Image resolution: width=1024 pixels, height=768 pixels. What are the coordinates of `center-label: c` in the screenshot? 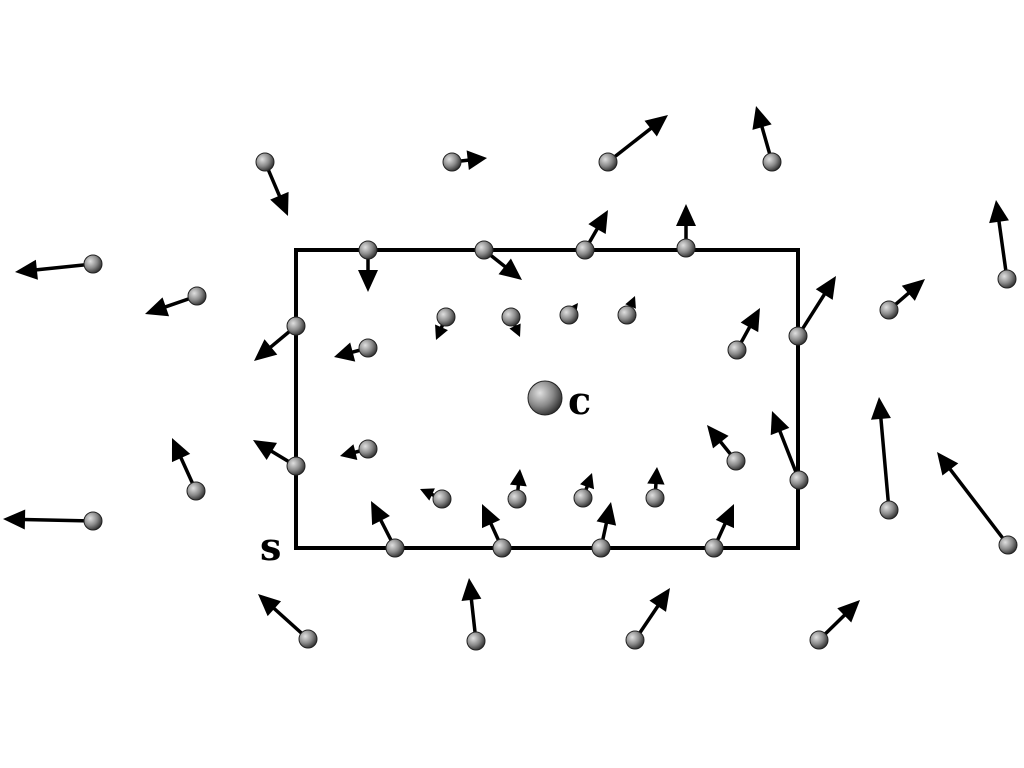 It's located at (579, 400).